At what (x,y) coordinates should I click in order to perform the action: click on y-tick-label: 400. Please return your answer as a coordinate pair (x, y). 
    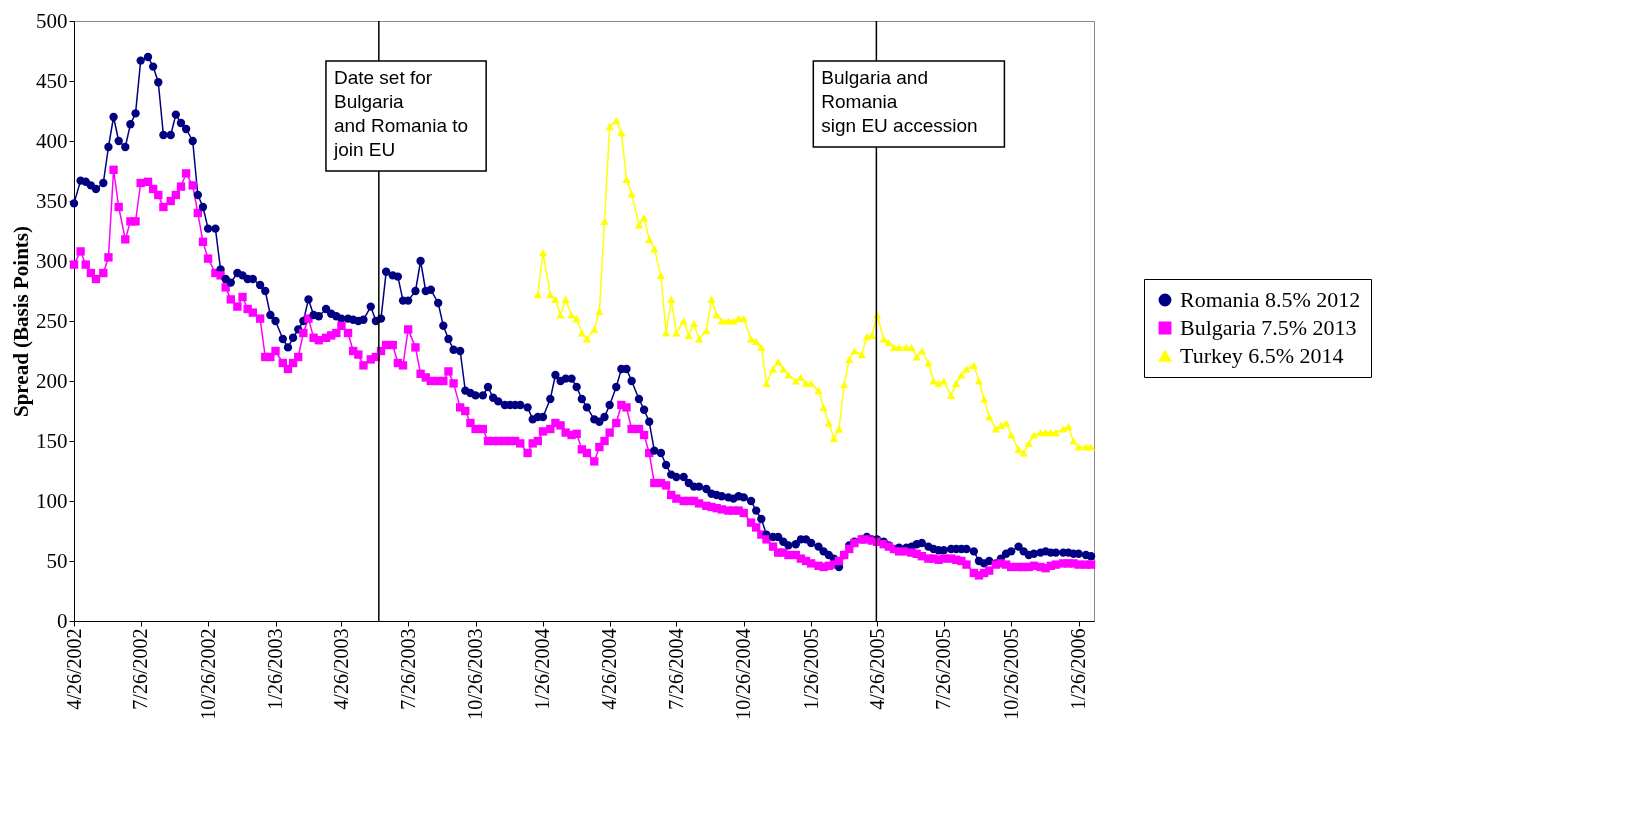
    Looking at the image, I should click on (52, 140).